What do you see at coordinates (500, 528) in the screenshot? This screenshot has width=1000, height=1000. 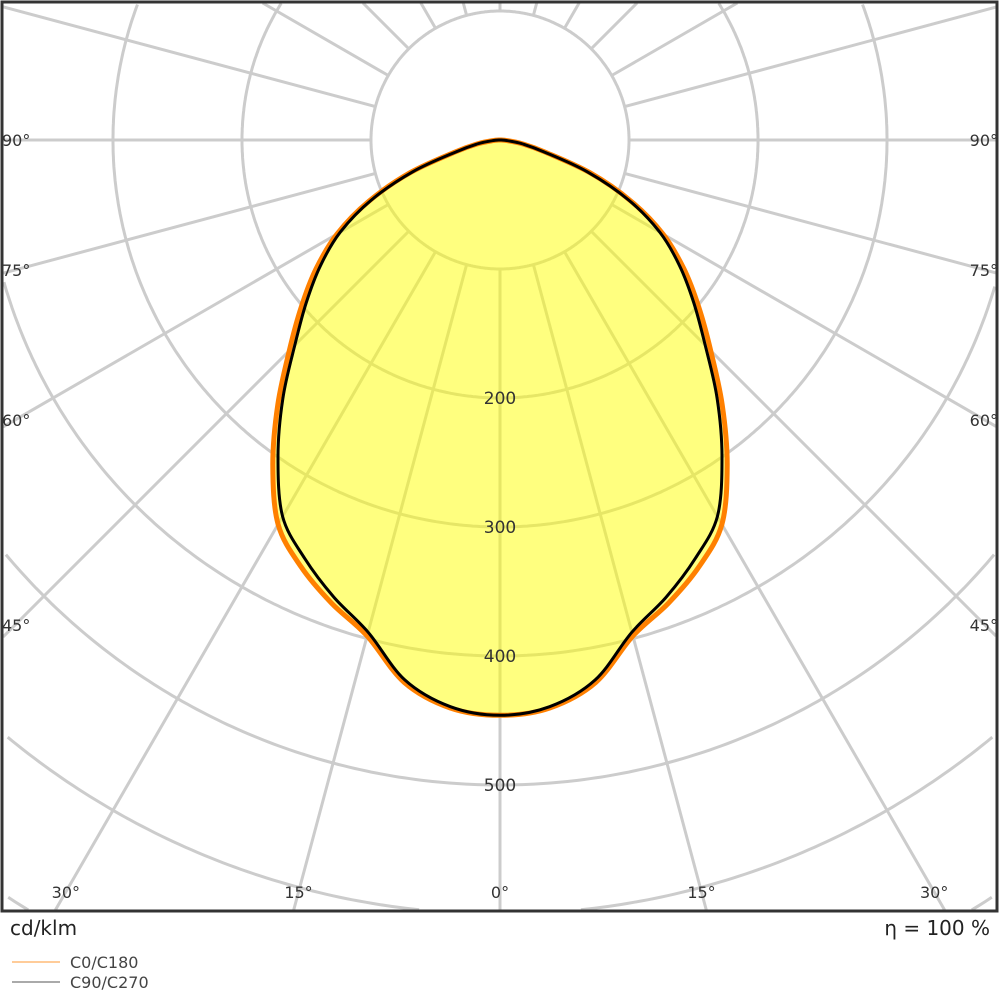 I see `radial-tick-label: 300` at bounding box center [500, 528].